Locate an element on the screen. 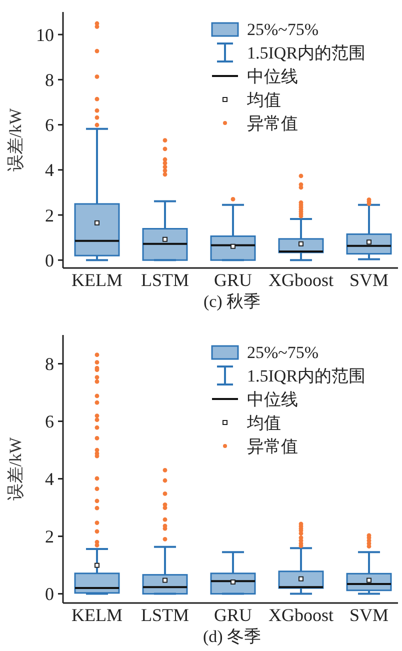  text: (c) 秋季 is located at coordinates (232, 301).